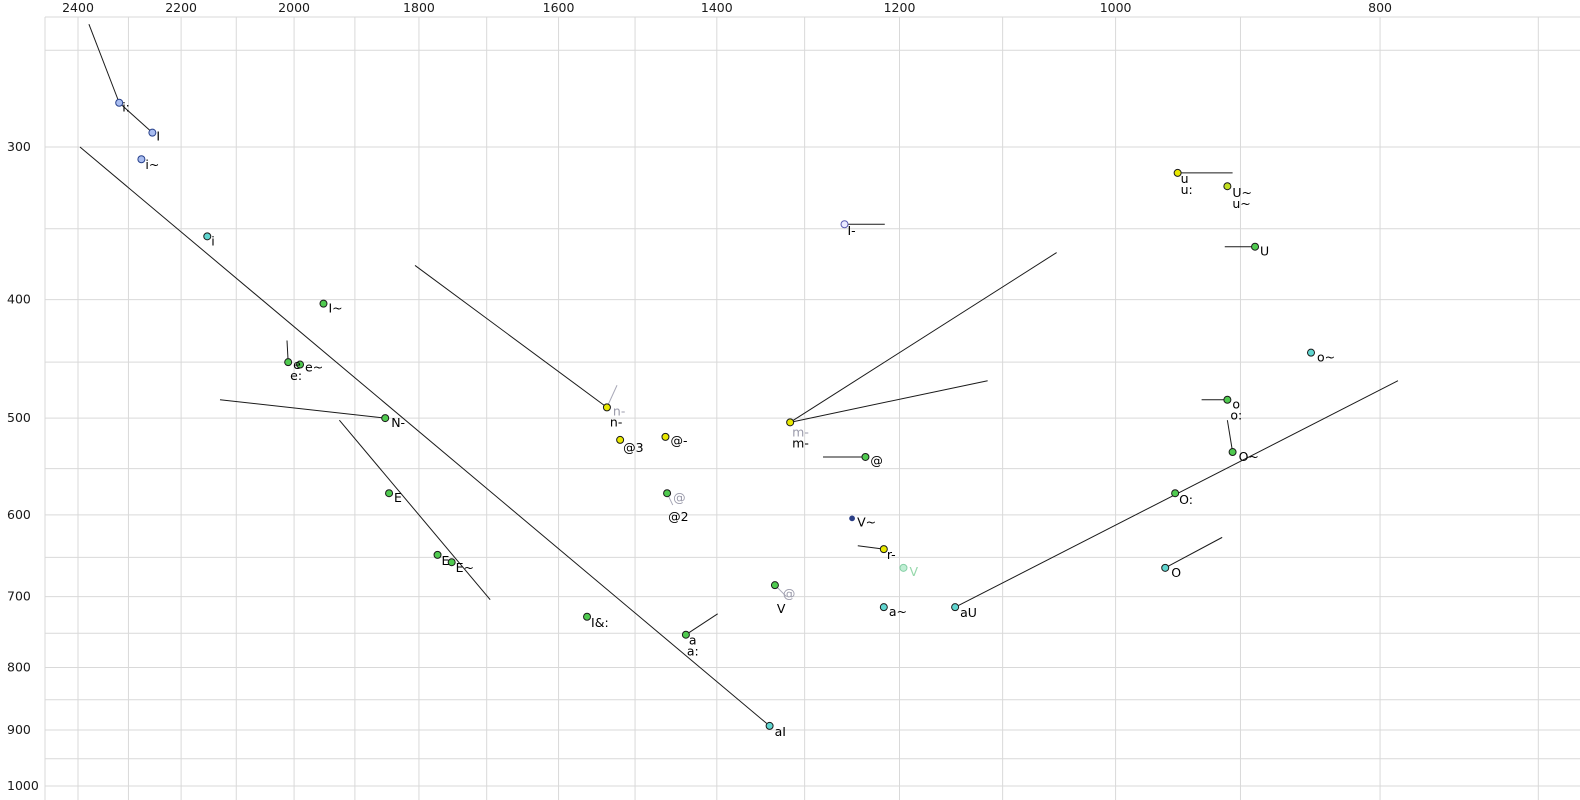  What do you see at coordinates (1311, 352) in the screenshot?
I see `data-point-o_nasal` at bounding box center [1311, 352].